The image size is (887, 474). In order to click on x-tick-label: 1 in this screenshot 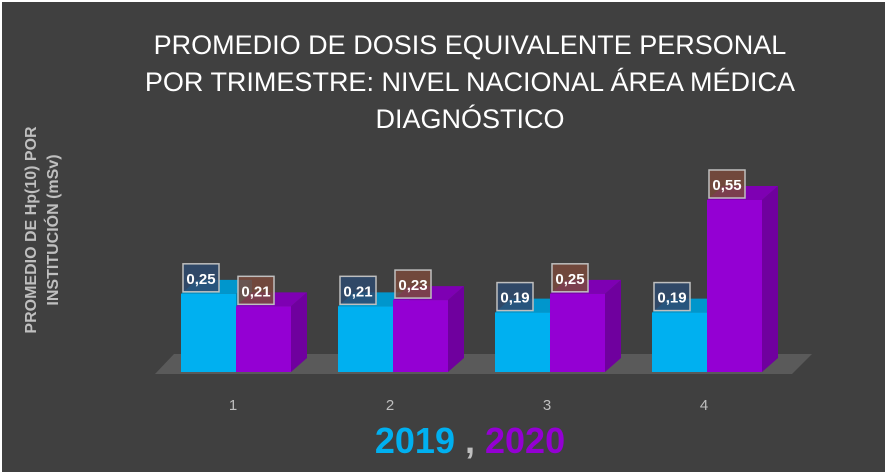, I will do `click(233, 405)`.